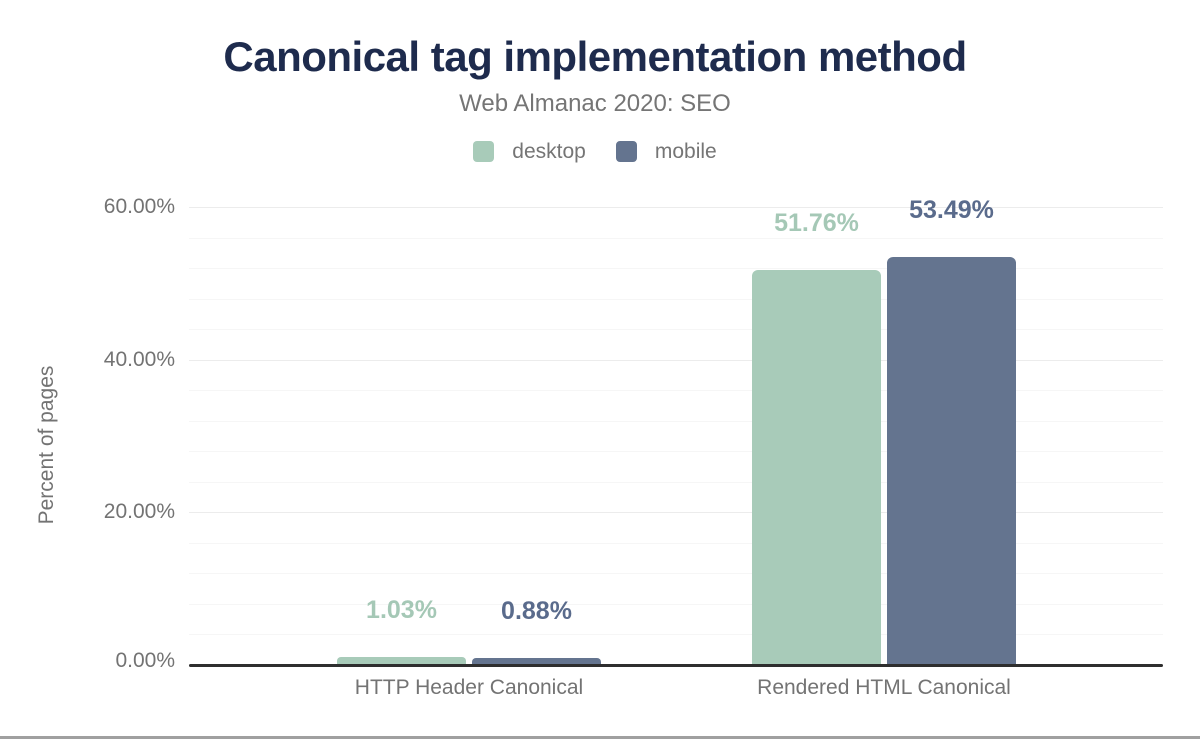 Image resolution: width=1200 pixels, height=742 pixels. What do you see at coordinates (469, 687) in the screenshot?
I see `x-category-label: HTTP Header Canonical` at bounding box center [469, 687].